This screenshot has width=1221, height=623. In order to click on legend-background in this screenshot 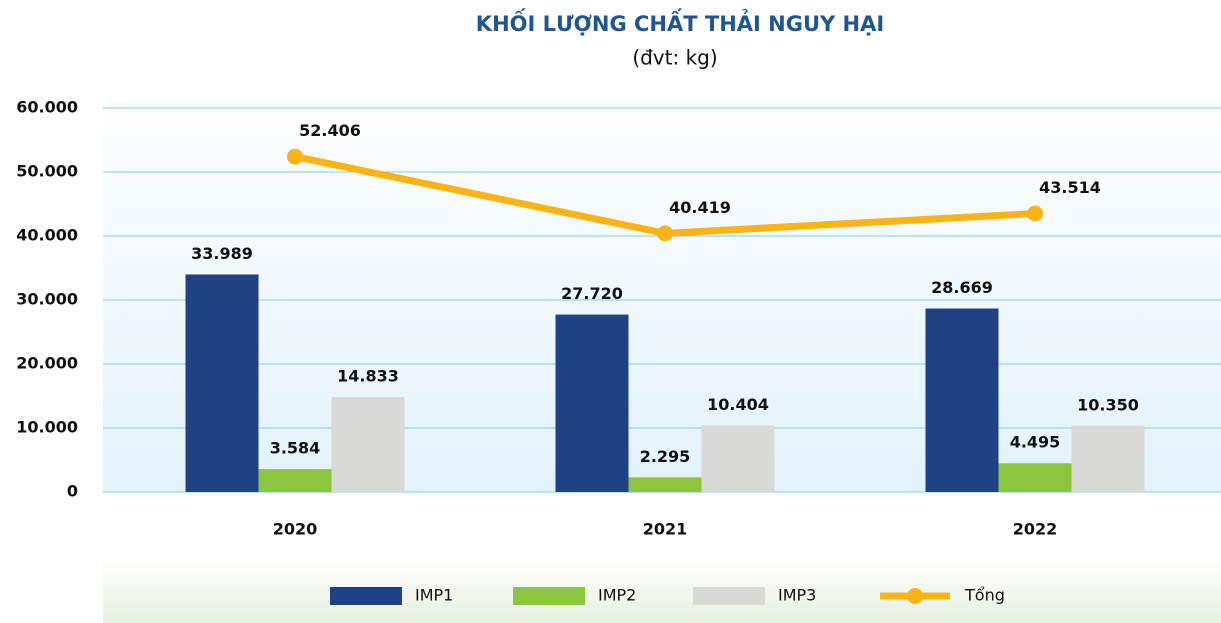, I will do `click(662, 589)`.